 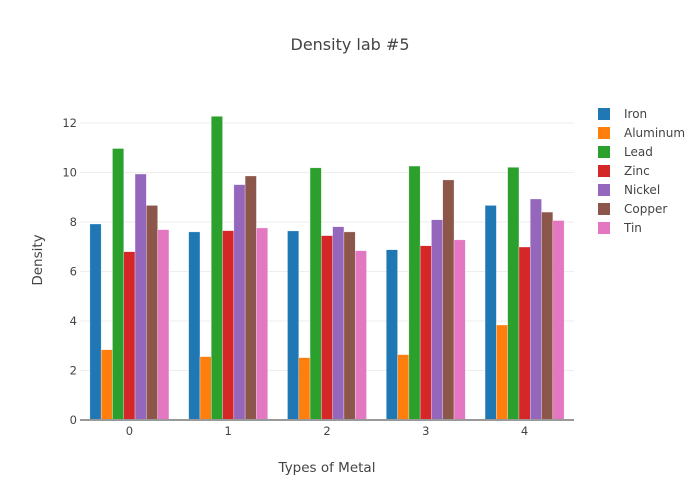 What do you see at coordinates (73, 272) in the screenshot?
I see `y-tick-label: 6` at bounding box center [73, 272].